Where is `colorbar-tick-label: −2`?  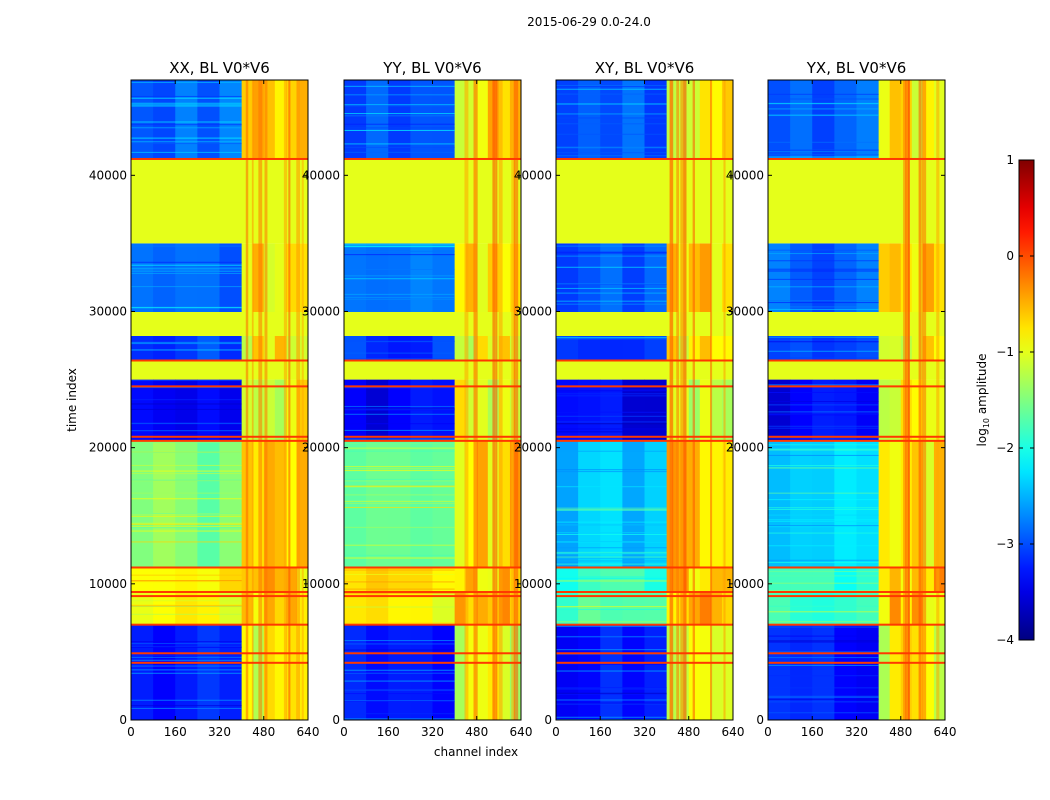 colorbar-tick-label: −2 is located at coordinates (1005, 448).